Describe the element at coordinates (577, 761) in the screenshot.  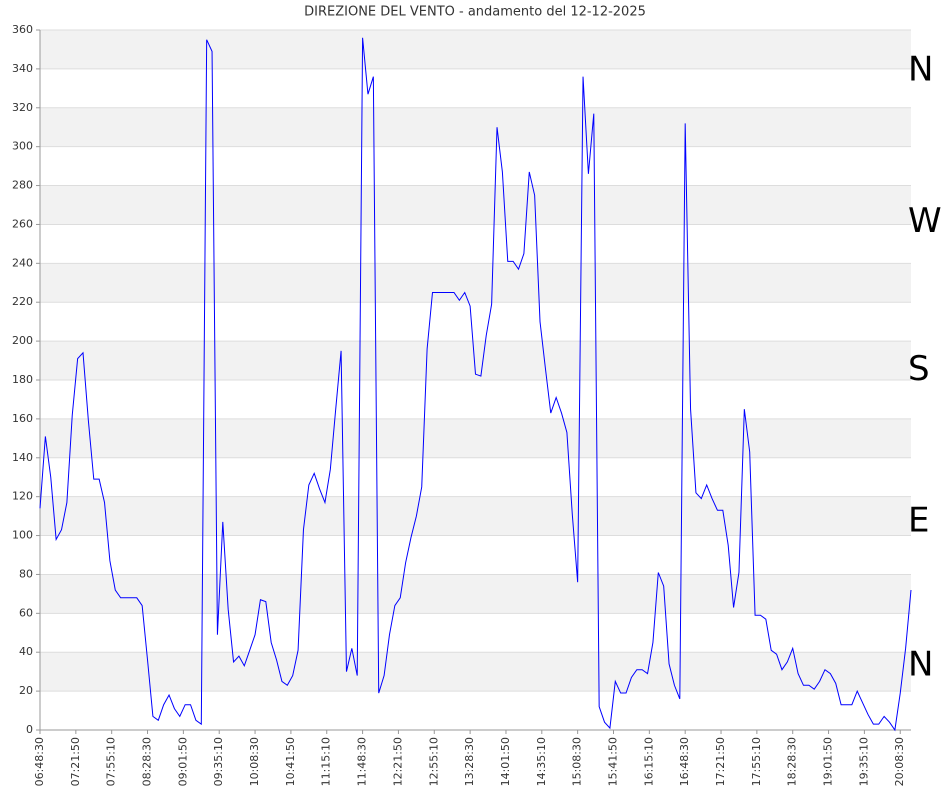
I see `x-tick-label: 15:08:30` at that location.